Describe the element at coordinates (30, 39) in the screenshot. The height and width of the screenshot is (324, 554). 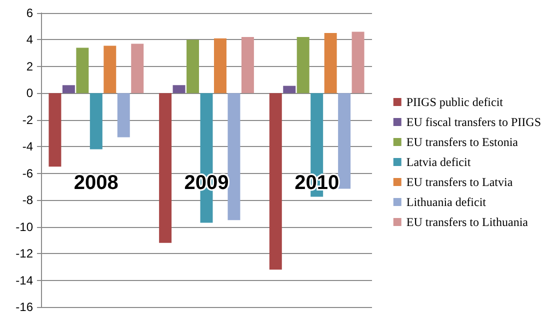
I see `y-tick-label: 4` at that location.